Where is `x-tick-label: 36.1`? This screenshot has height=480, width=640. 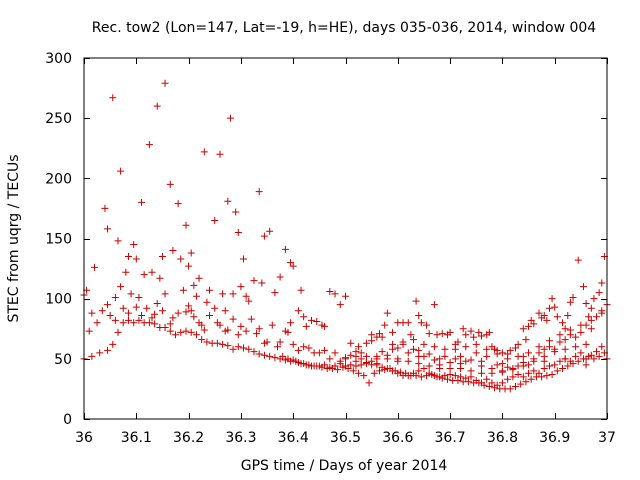
x-tick-label: 36.1 is located at coordinates (136, 438).